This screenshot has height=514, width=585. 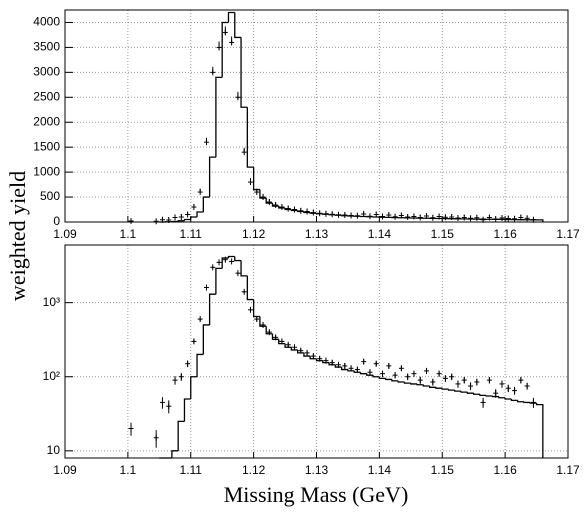 What do you see at coordinates (46, 47) in the screenshot?
I see `y-tick-label: 3500` at bounding box center [46, 47].